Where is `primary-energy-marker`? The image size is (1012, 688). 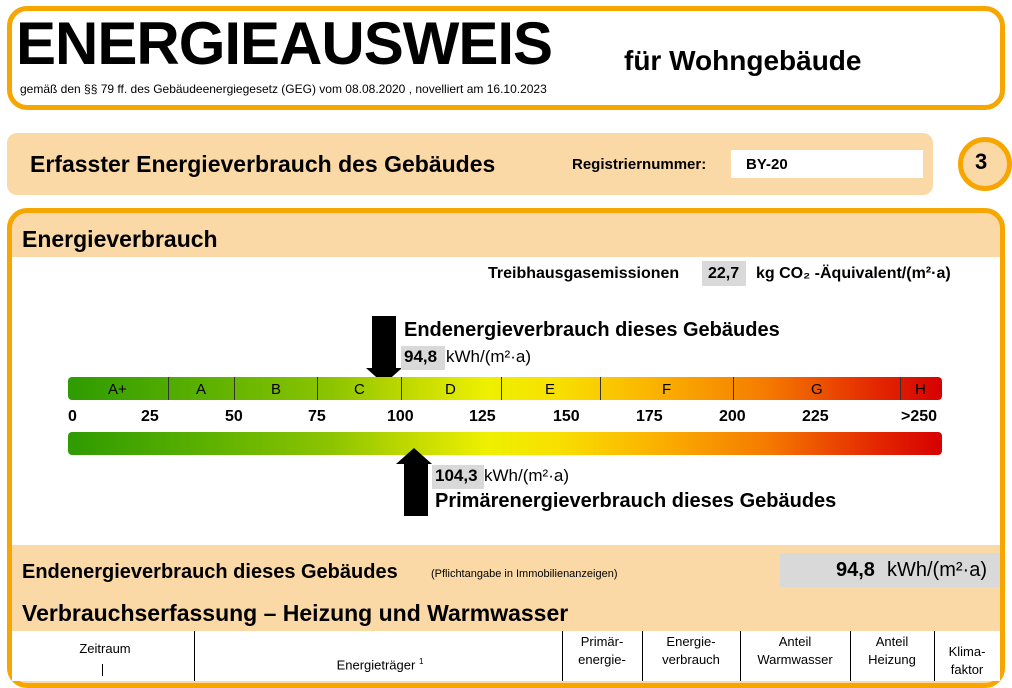
primary-energy-marker is located at coordinates (416, 489).